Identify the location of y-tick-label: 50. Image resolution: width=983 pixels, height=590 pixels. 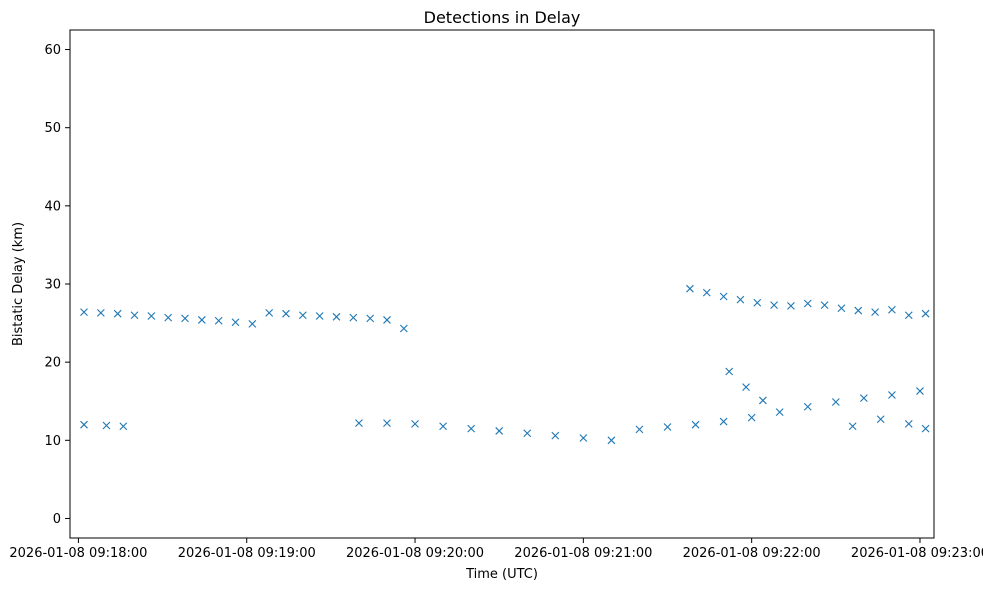
(52, 128).